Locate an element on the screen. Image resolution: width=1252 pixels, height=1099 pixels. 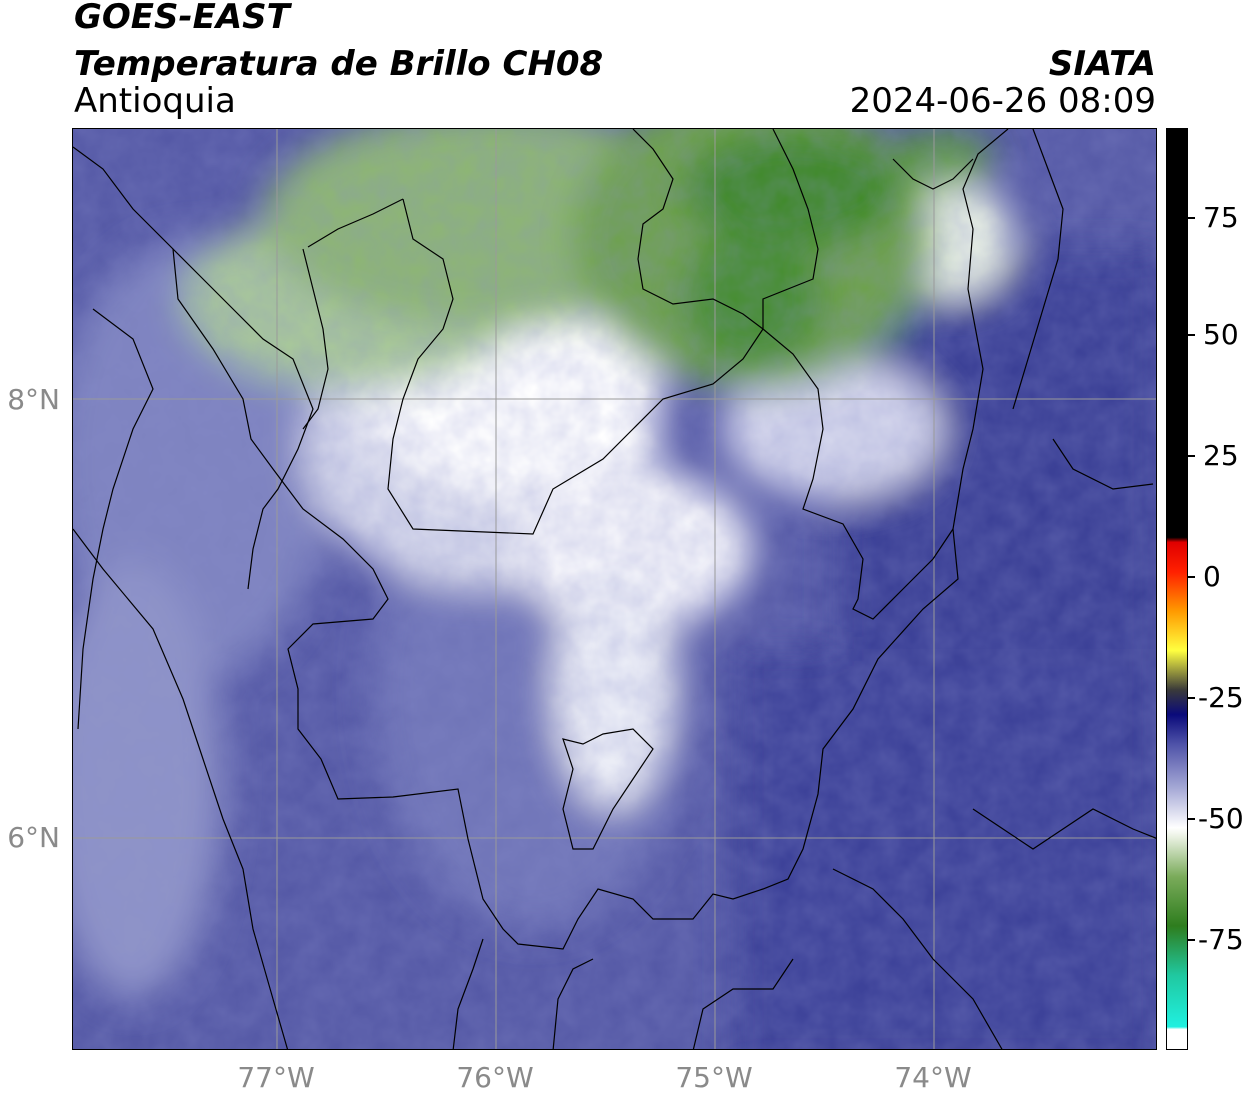
lat-label-8n: 8°N is located at coordinates (33, 399).